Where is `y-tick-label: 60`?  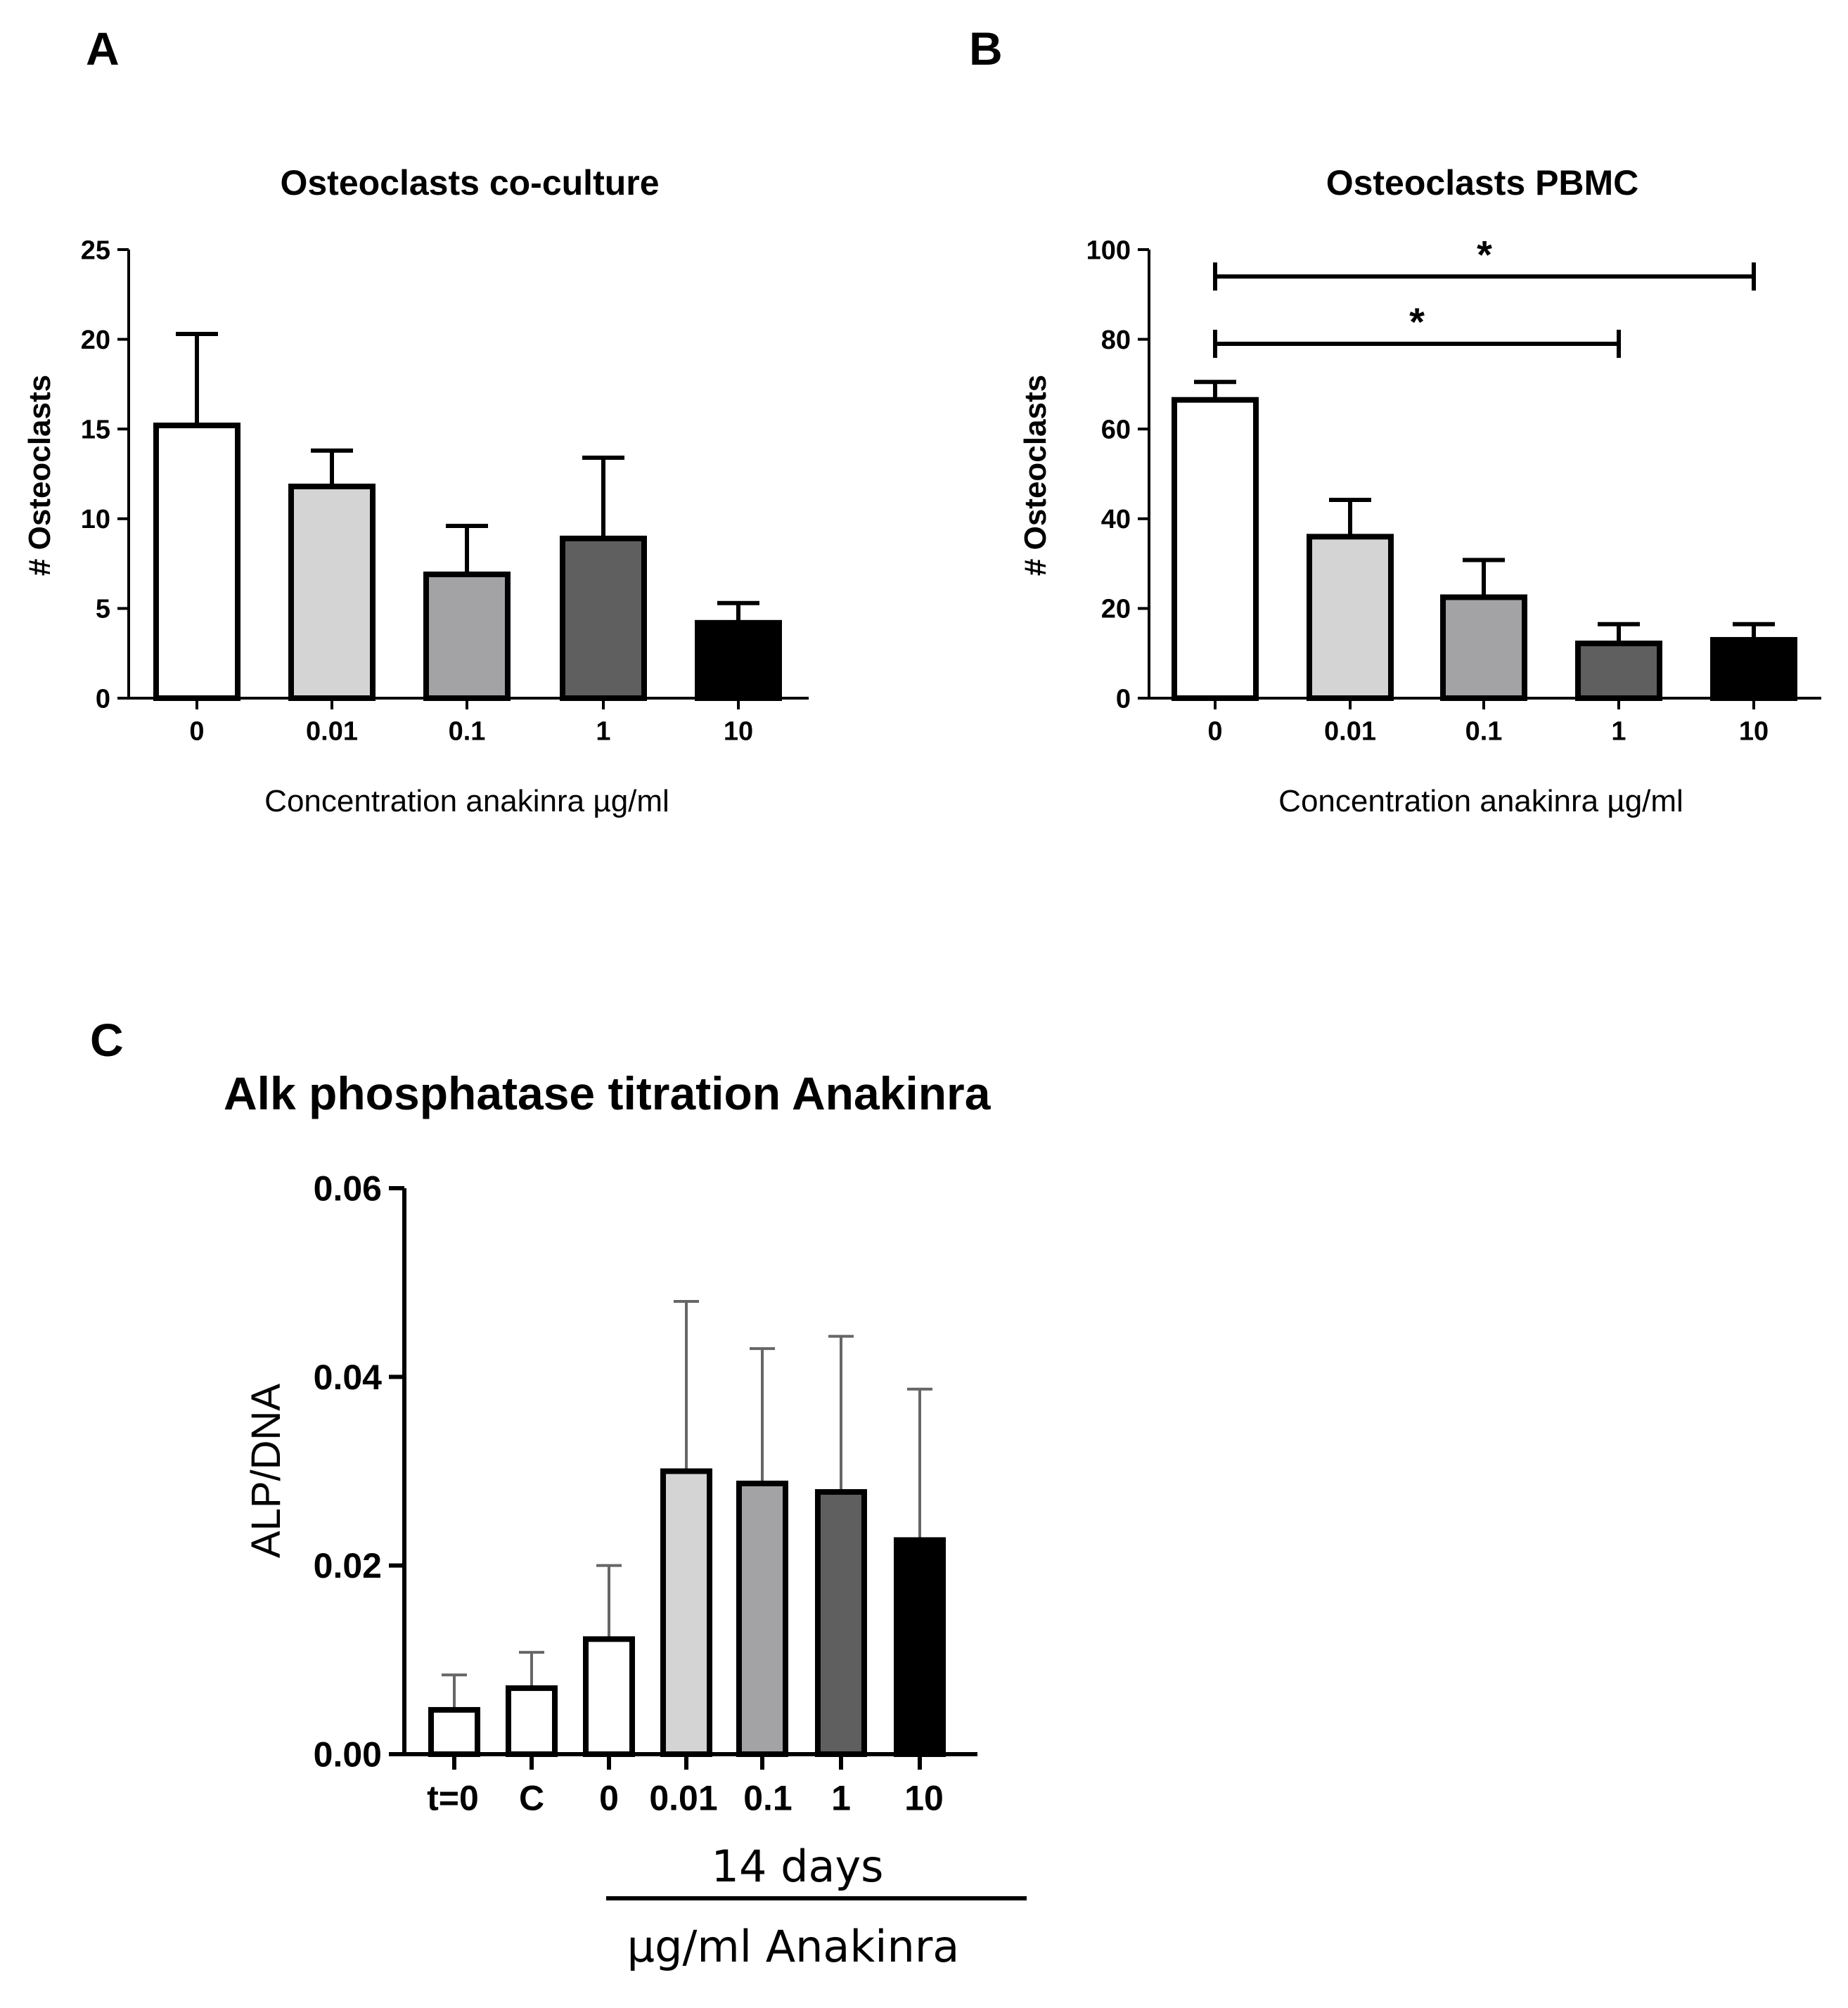 y-tick-label: 60 is located at coordinates (1116, 430).